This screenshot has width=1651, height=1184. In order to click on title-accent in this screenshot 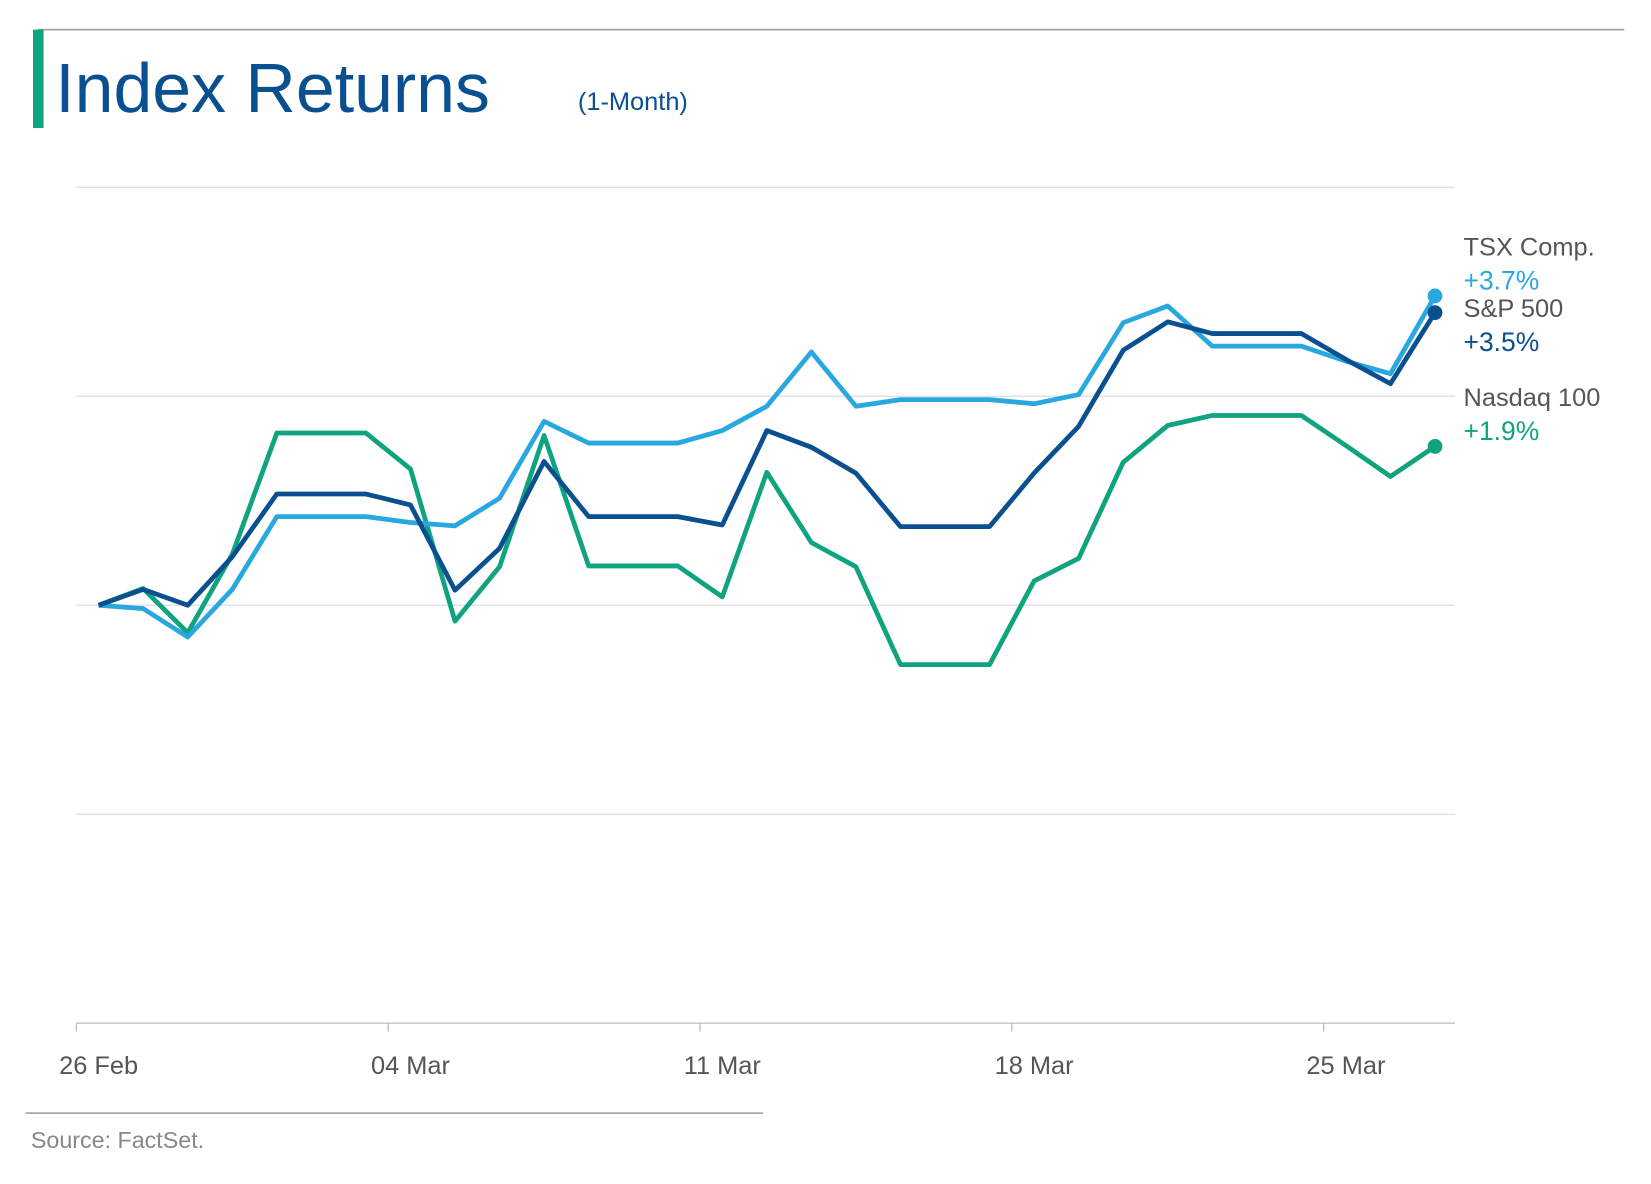, I will do `click(38, 79)`.